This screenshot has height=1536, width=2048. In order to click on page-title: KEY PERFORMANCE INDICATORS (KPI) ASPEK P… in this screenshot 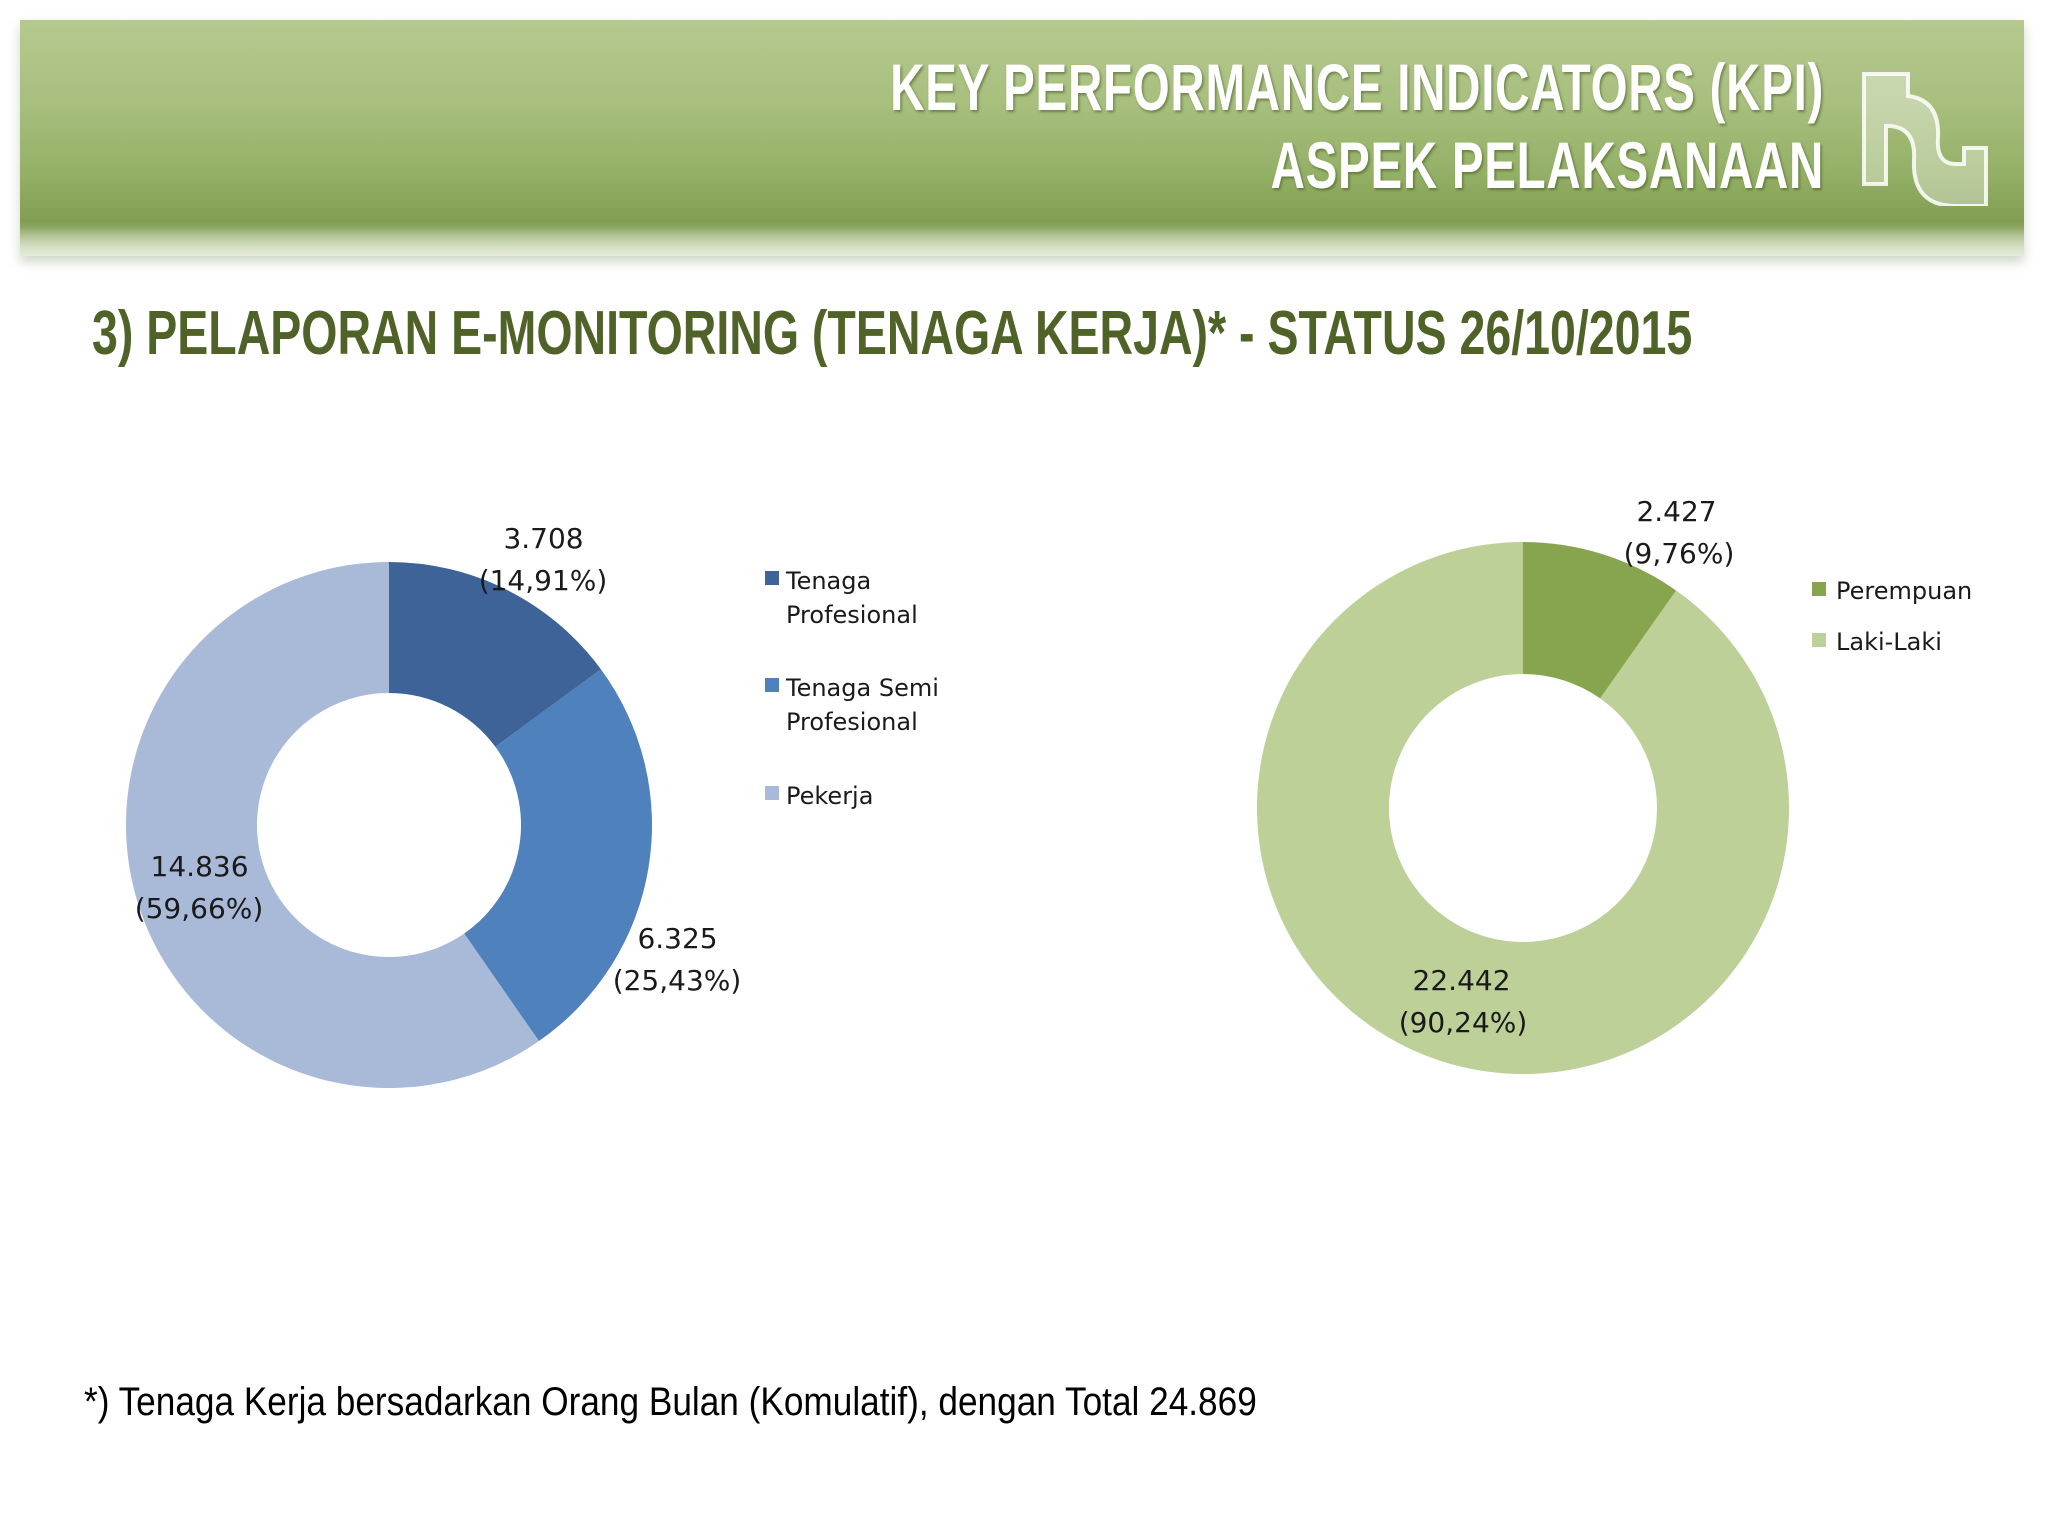, I will do `click(1357, 126)`.